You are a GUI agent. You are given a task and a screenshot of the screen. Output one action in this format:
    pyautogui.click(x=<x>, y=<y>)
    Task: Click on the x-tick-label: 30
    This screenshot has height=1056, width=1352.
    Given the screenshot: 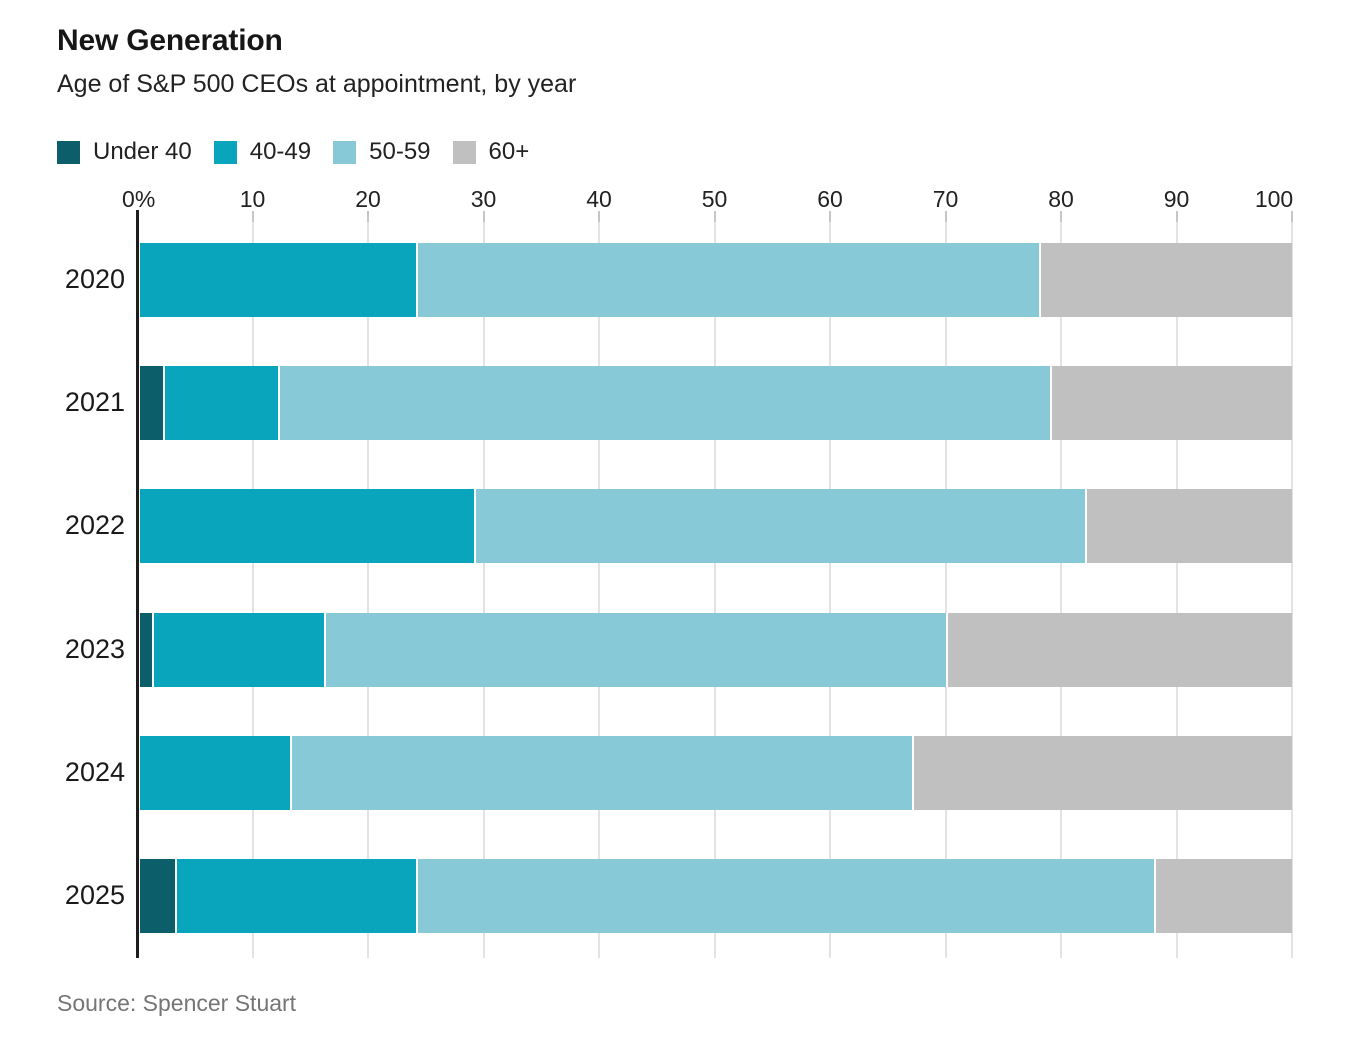 What is the action you would take?
    pyautogui.click(x=483, y=199)
    